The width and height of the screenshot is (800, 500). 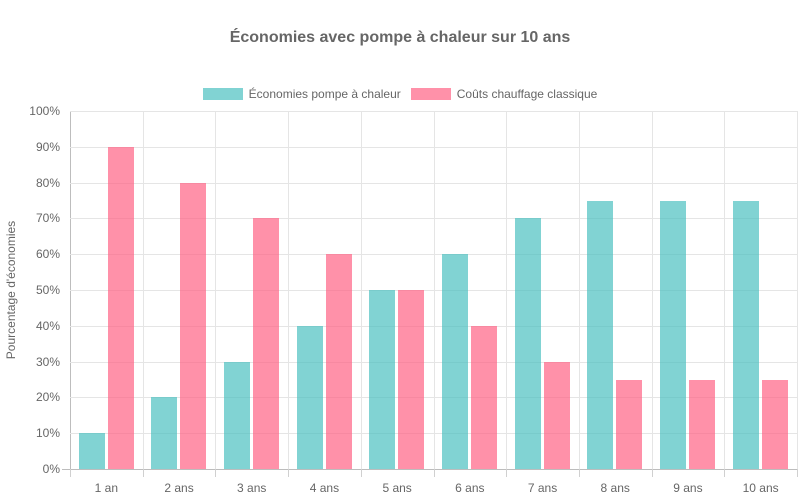 I want to click on y-tick-label: 70%, so click(x=47, y=218).